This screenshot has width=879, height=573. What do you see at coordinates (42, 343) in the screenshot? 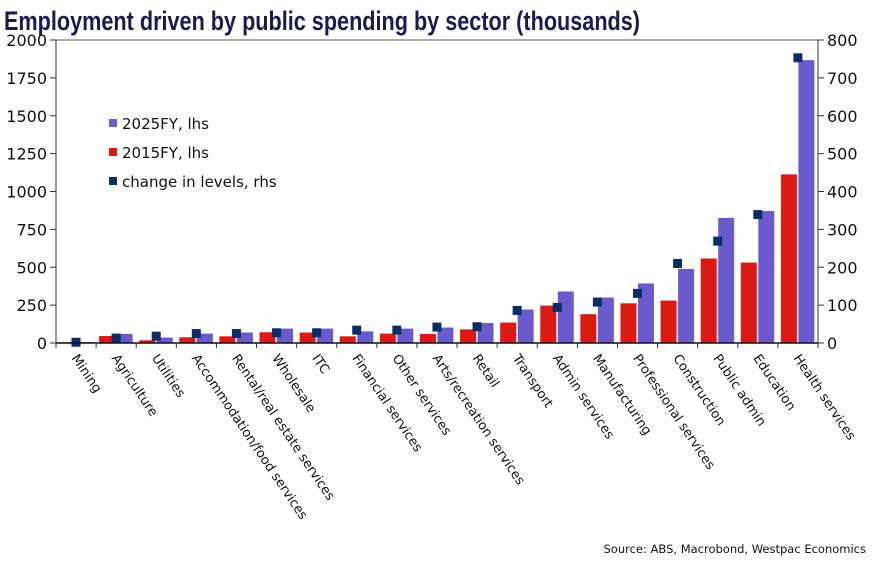
I see `y-left-tick-label: 0` at bounding box center [42, 343].